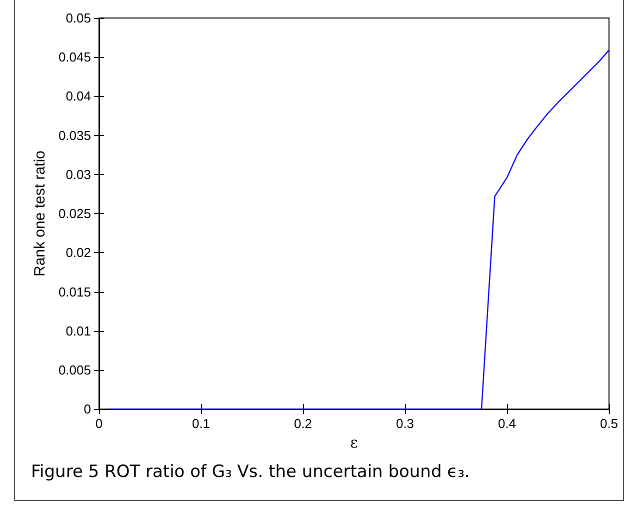 The image size is (639, 510). Describe the element at coordinates (507, 424) in the screenshot. I see `x-tick-label: 0.4` at that location.